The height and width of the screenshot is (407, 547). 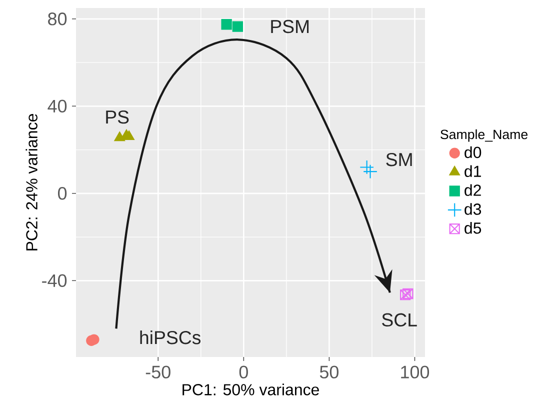 What do you see at coordinates (170, 337) in the screenshot?
I see `annotation: hiPSCs` at bounding box center [170, 337].